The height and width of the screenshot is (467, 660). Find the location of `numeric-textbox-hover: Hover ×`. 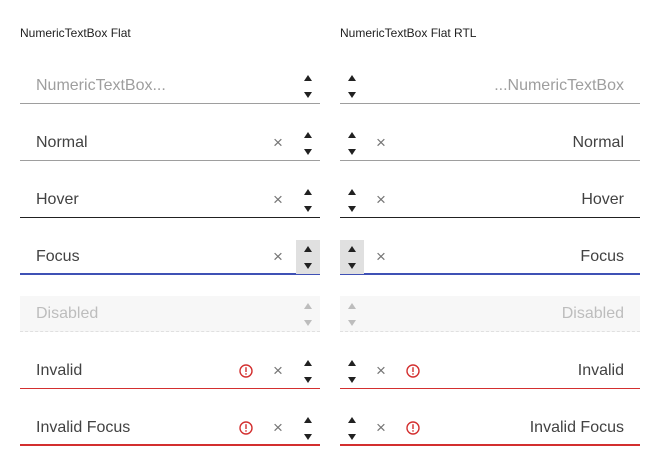

numeric-textbox-hover: Hover × is located at coordinates (170, 200).